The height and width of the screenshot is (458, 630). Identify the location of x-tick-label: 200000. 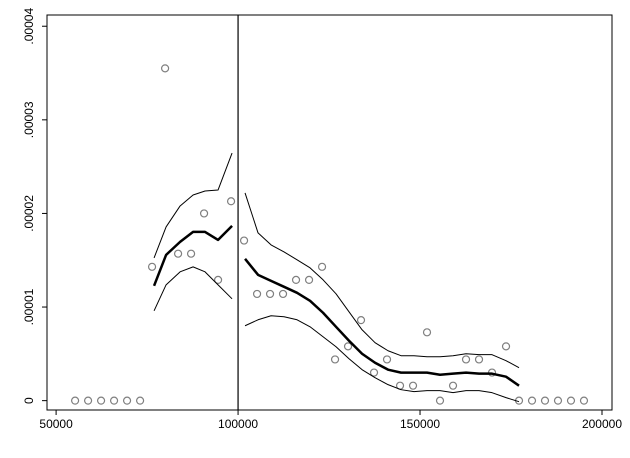
(602, 424).